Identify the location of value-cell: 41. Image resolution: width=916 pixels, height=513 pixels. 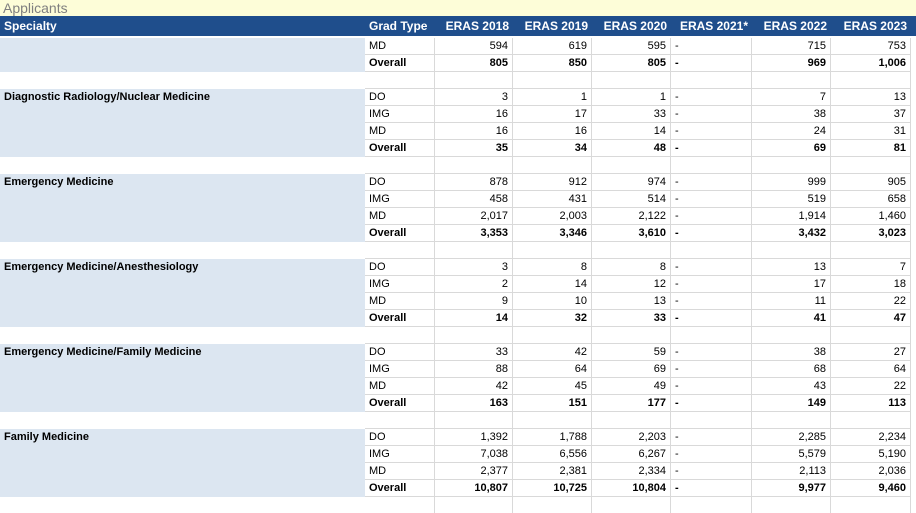
(791, 318).